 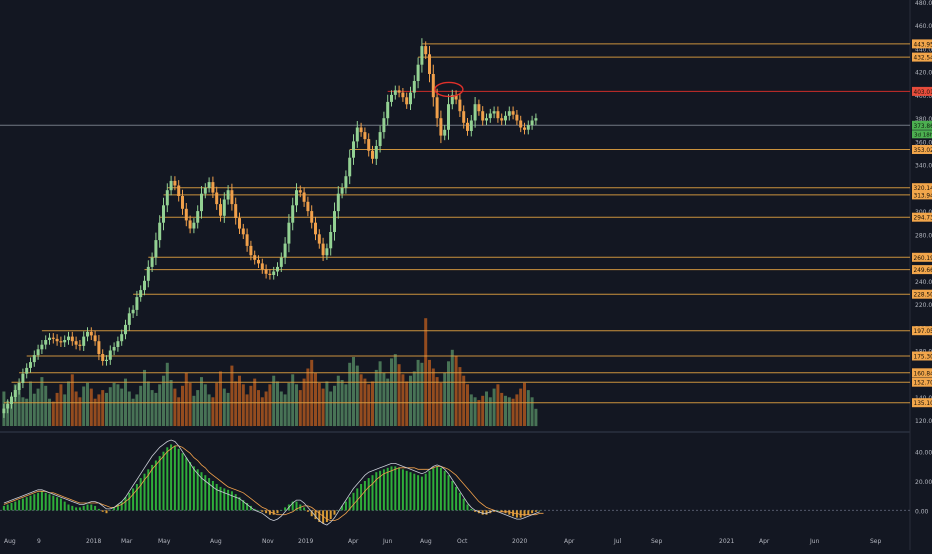 I want to click on time-axis-tick: Jun, so click(x=814, y=541).